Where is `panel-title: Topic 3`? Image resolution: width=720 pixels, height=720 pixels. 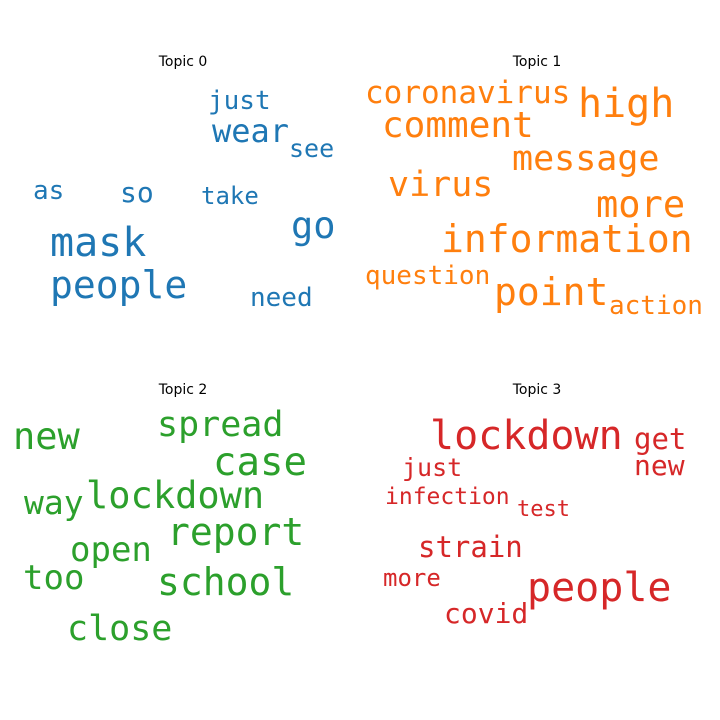
panel-title: Topic 3 is located at coordinates (537, 390).